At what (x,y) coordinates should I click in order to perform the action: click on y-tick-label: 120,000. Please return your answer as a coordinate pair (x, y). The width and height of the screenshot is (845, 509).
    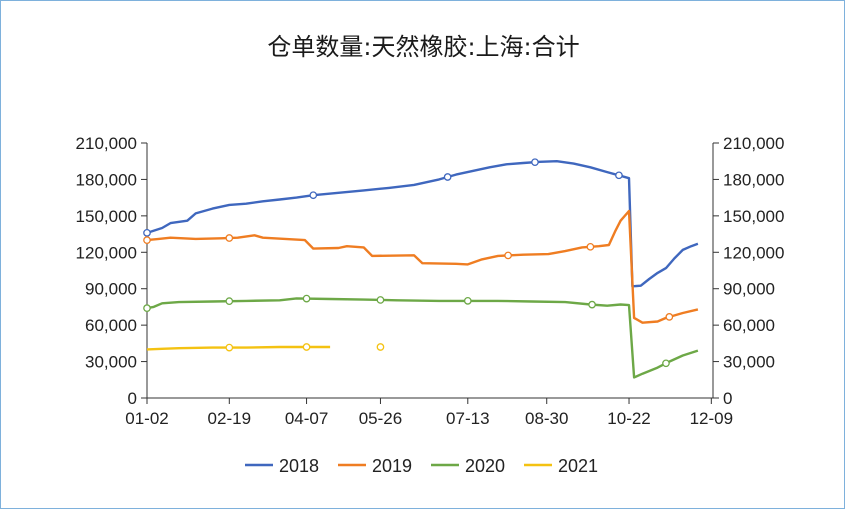
    Looking at the image, I should click on (106, 252).